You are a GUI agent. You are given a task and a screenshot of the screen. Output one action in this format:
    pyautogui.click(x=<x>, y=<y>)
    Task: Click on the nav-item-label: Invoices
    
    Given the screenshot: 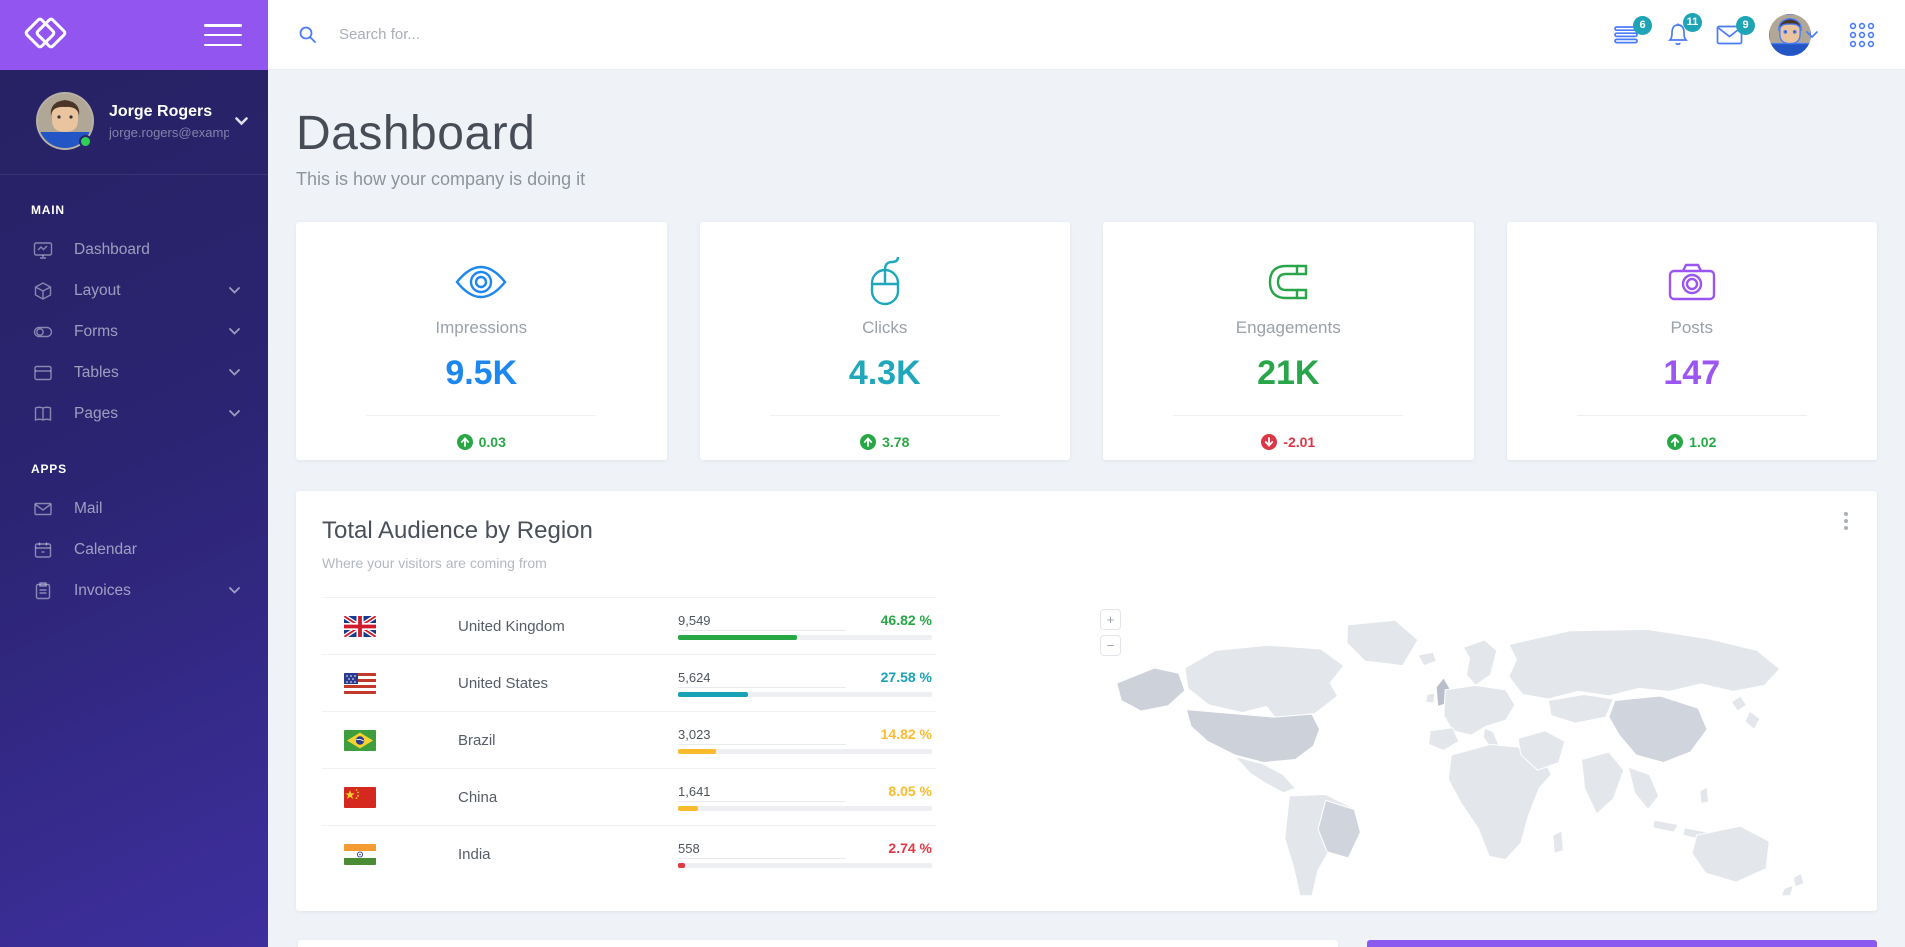 What is the action you would take?
    pyautogui.click(x=102, y=590)
    